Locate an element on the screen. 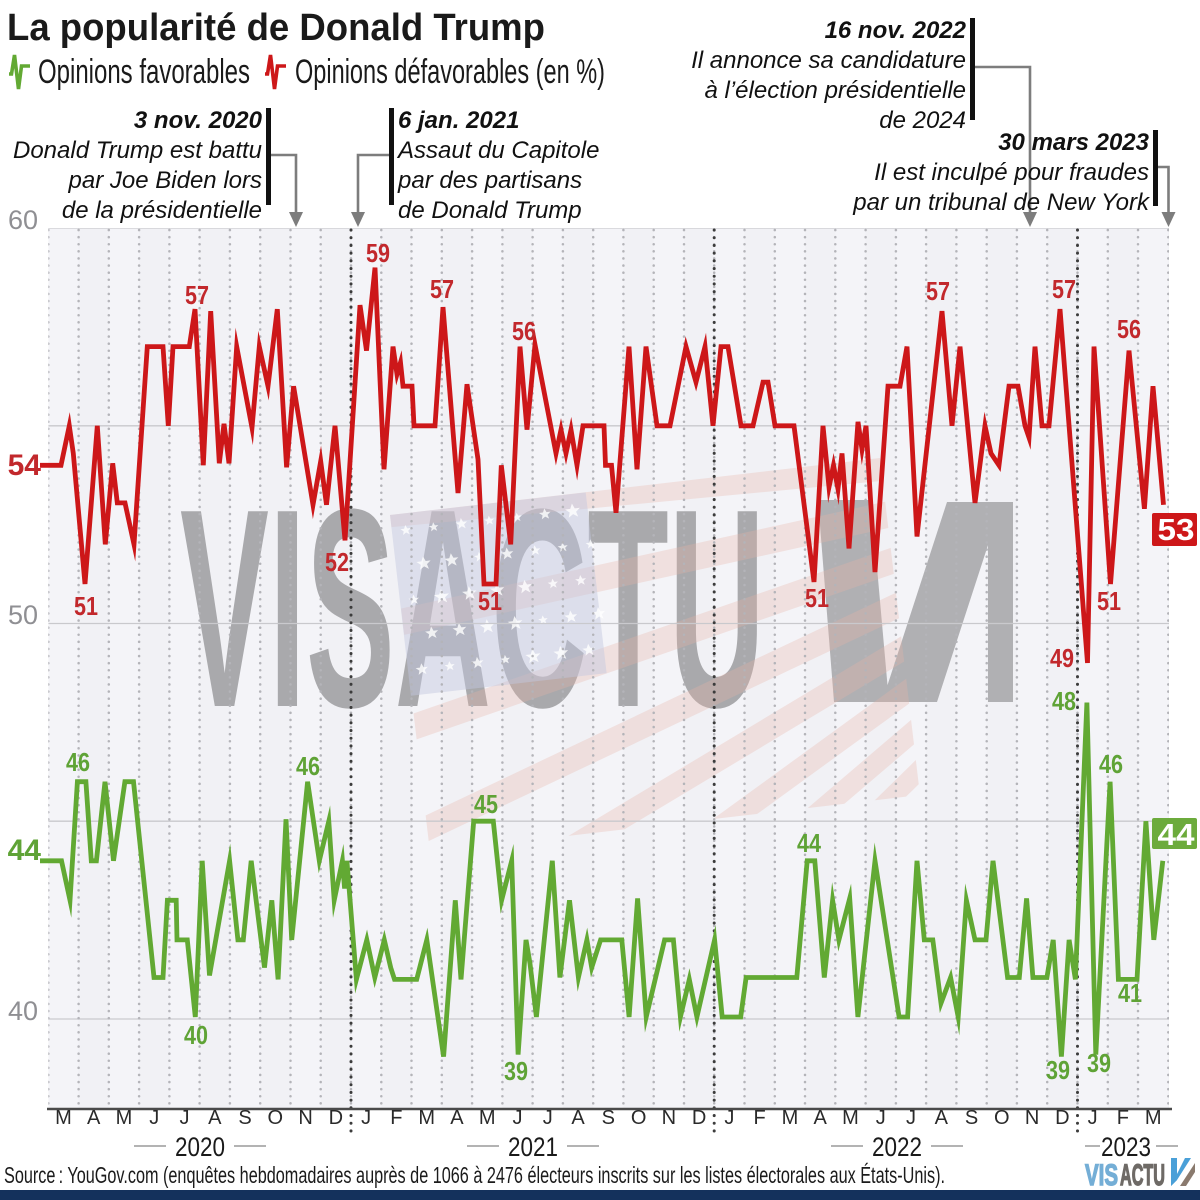 The width and height of the screenshot is (1200, 1200). svg-text: VIS is located at coordinates (1101, 1175).